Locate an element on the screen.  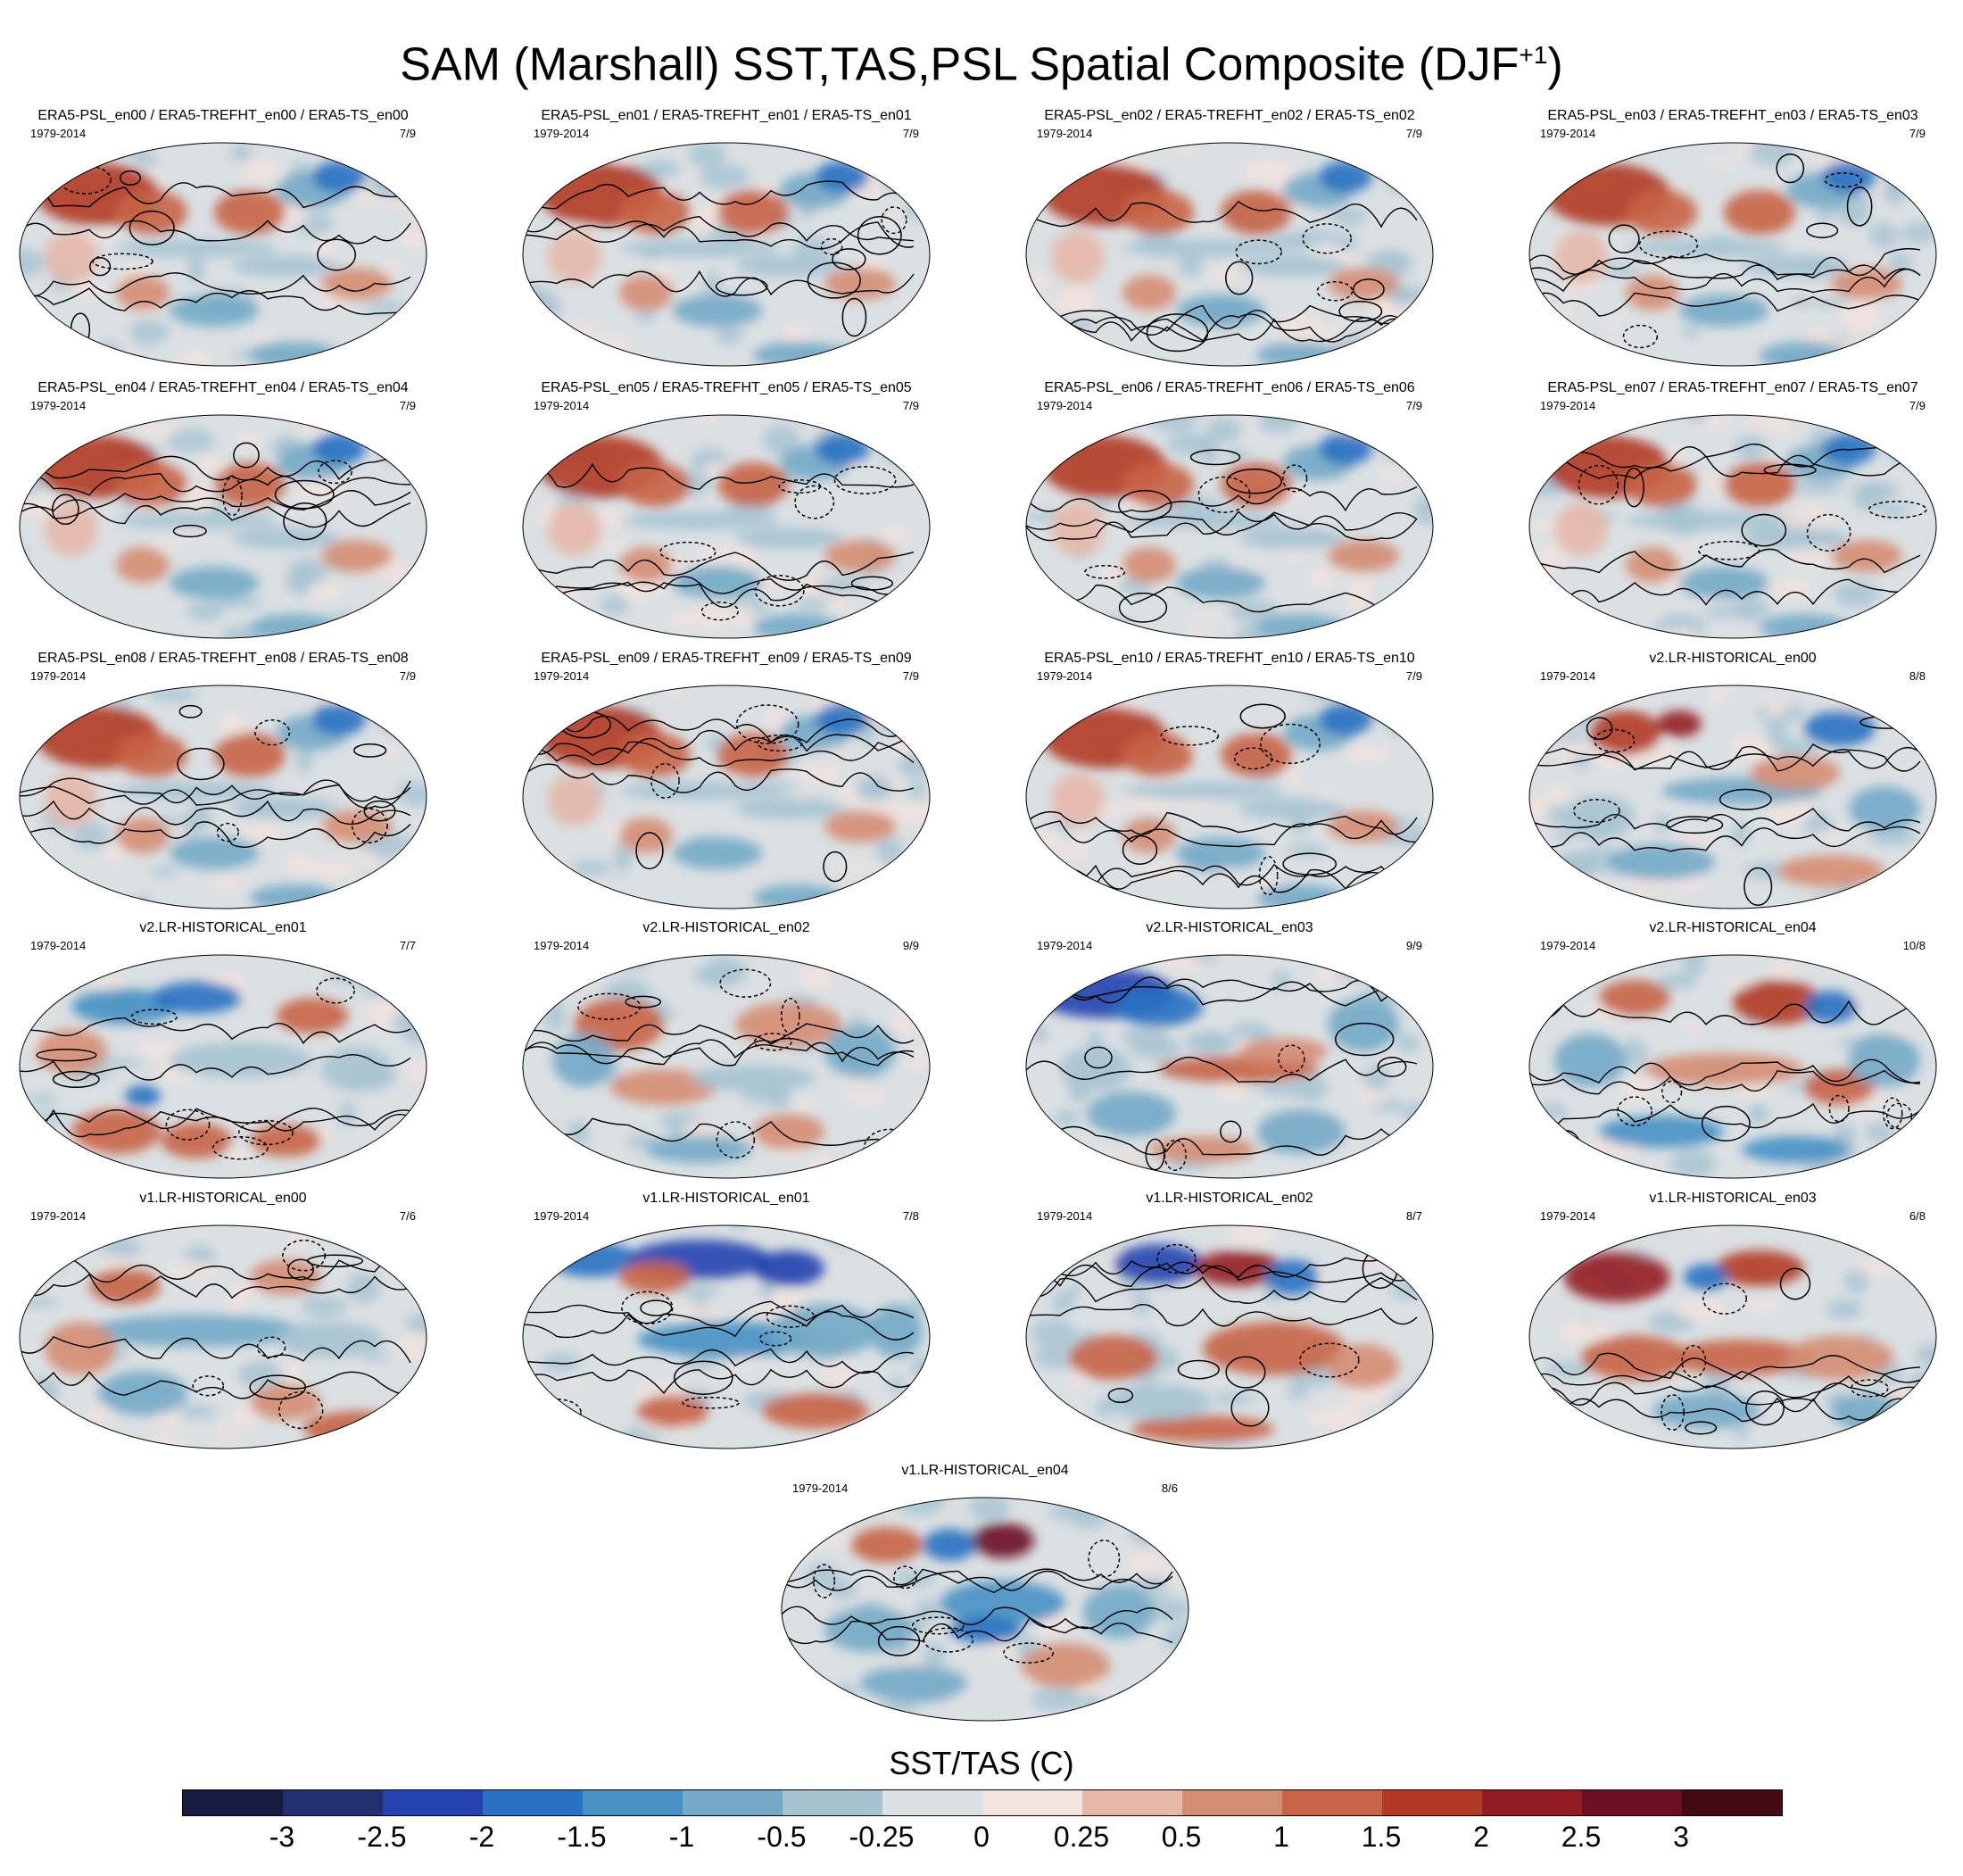
colorbar-title: SST/TAS (C) is located at coordinates (981, 1763).